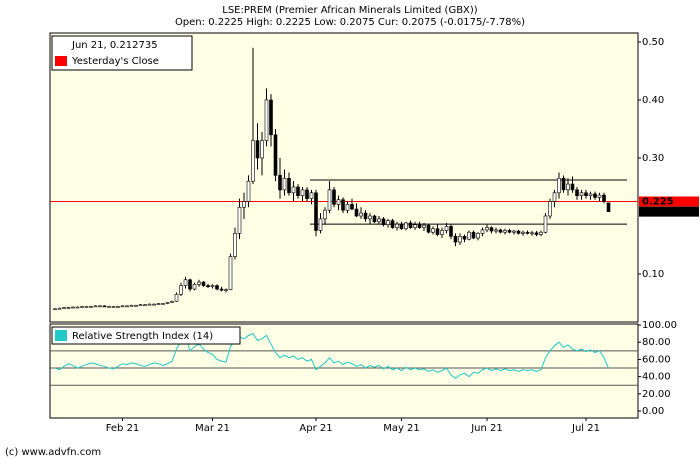  Describe the element at coordinates (331, 356) in the screenshot. I see `rsi-line` at that location.